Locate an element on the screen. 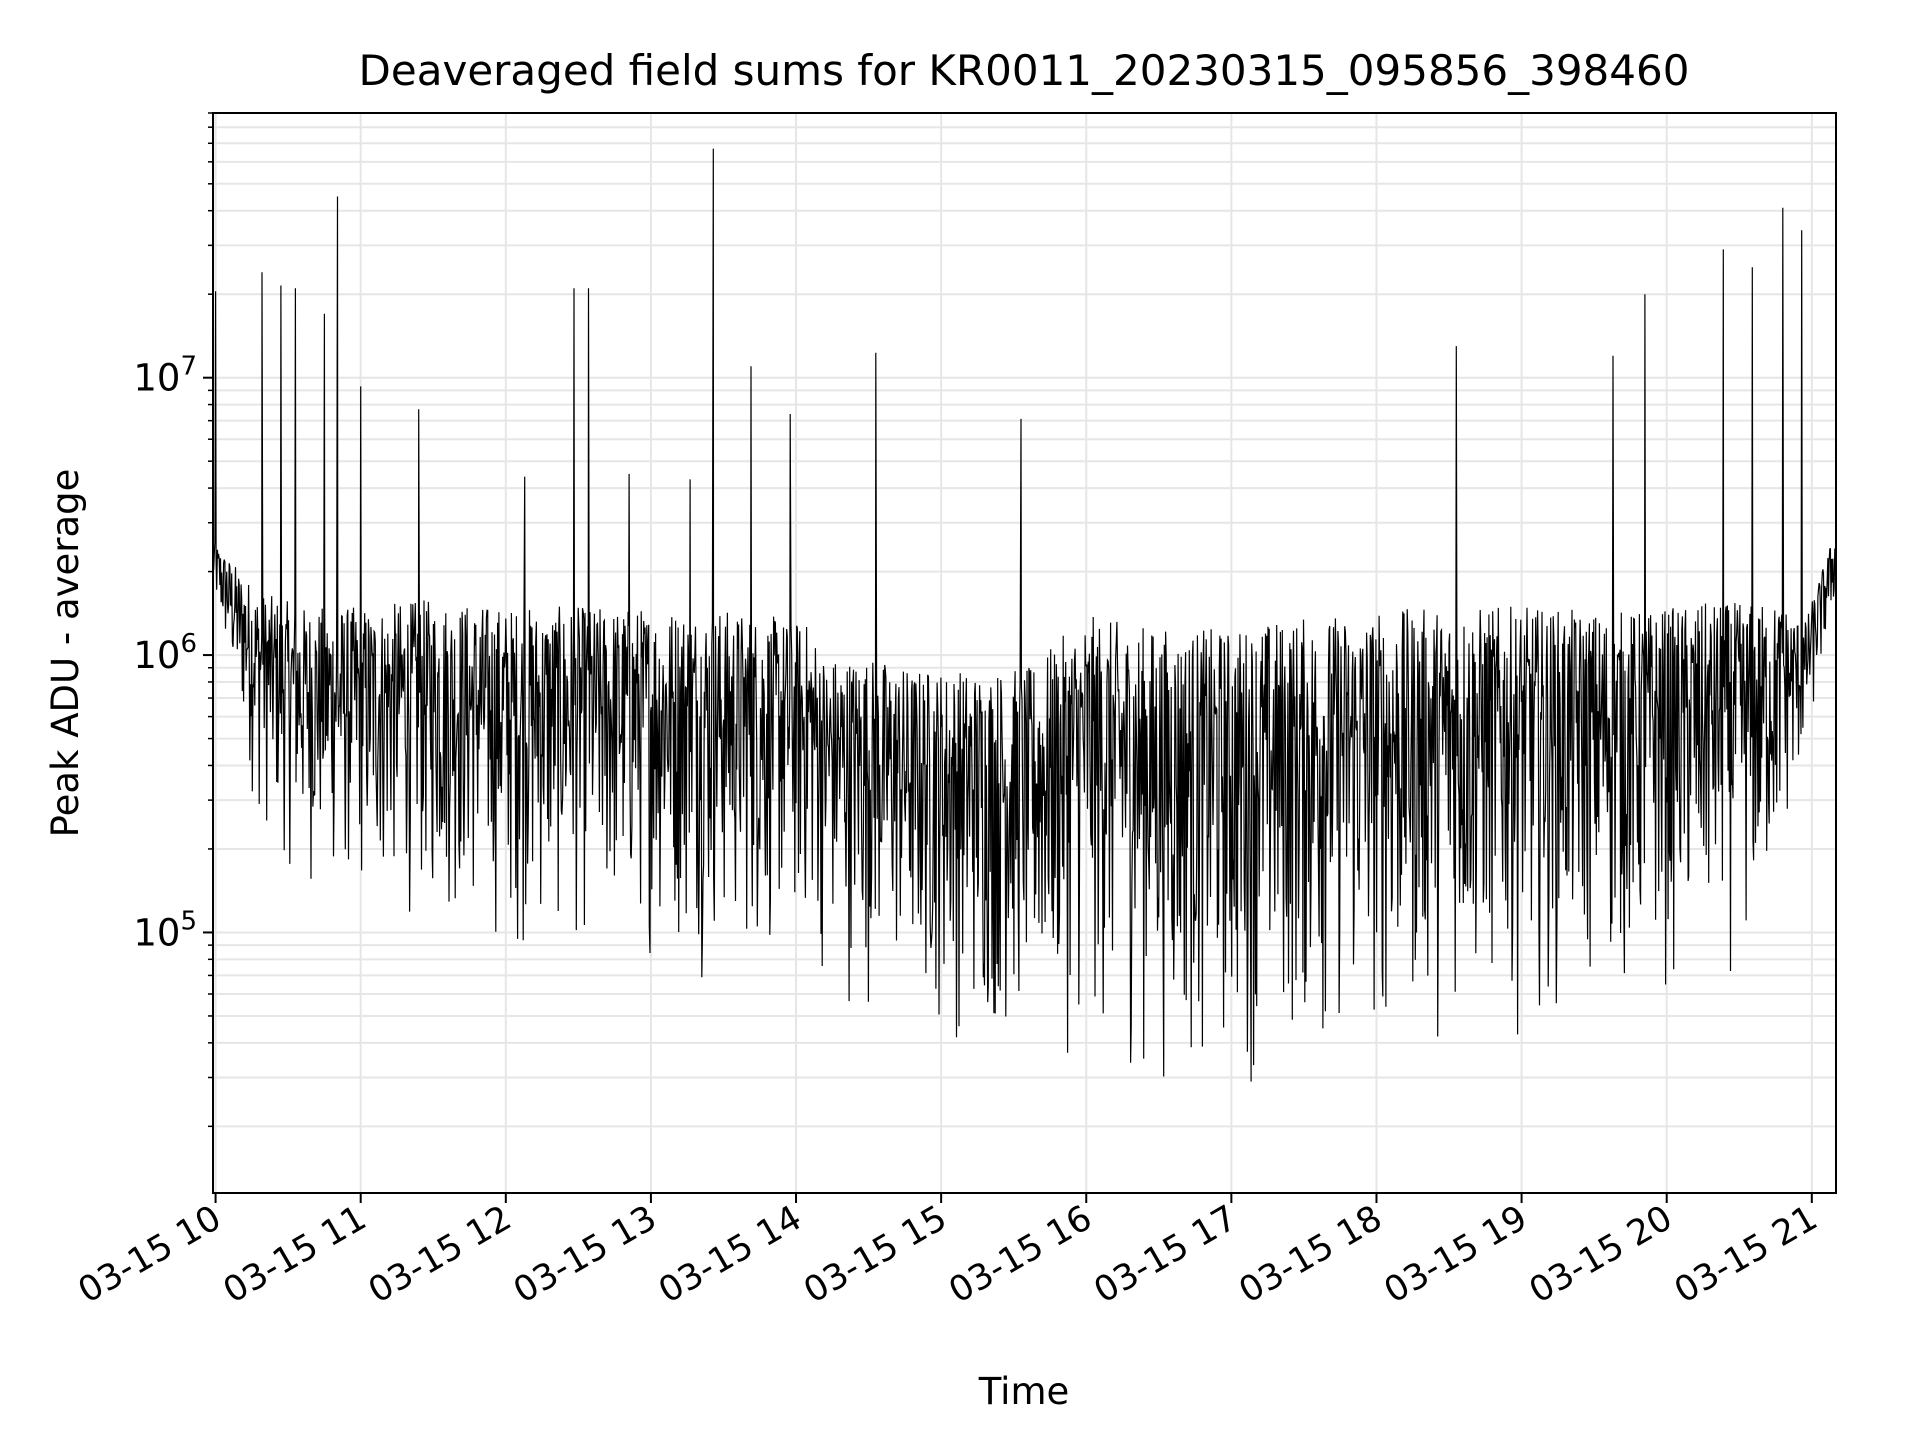 This screenshot has height=1440, width=1920. y-tick-exponent: 7 is located at coordinates (188, 367).